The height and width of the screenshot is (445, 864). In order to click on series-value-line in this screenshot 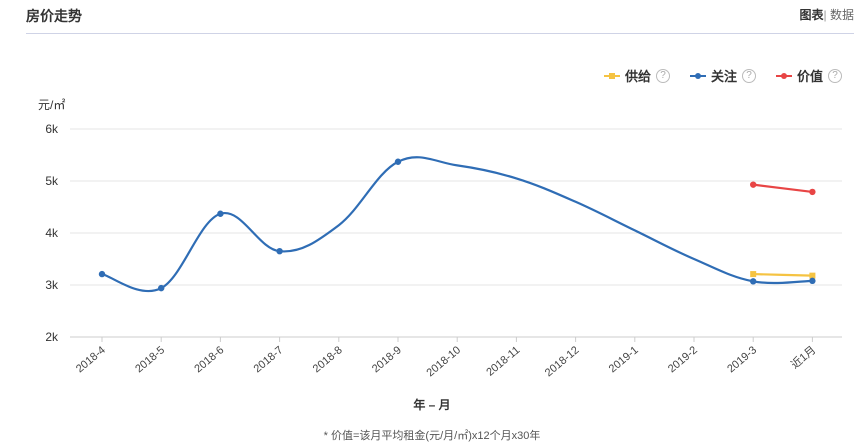, I will do `click(783, 188)`.